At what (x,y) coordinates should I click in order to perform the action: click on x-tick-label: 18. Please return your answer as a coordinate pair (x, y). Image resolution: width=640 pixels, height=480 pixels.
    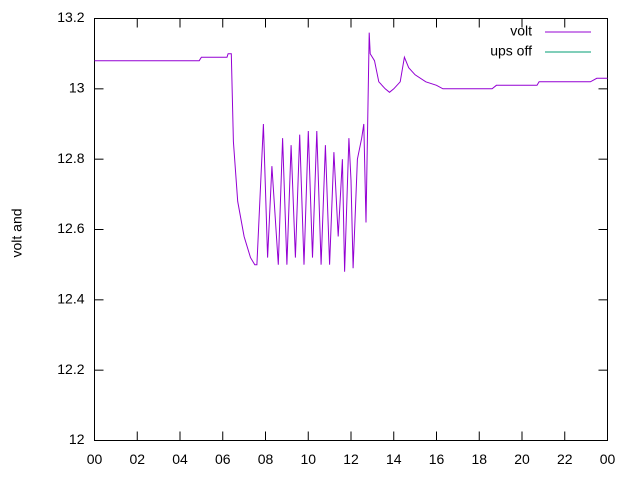
    Looking at the image, I should click on (479, 459).